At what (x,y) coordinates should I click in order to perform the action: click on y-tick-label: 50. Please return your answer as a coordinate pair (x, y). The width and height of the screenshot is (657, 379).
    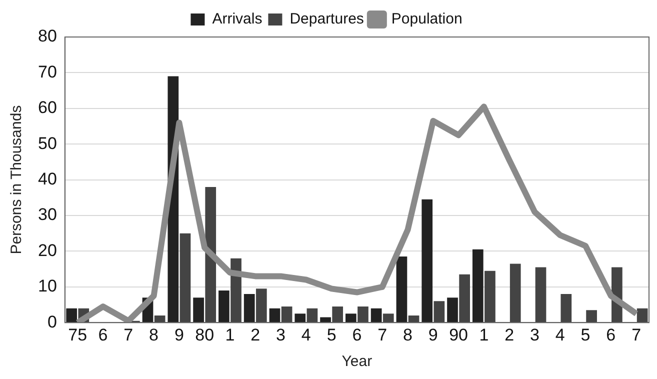
    Looking at the image, I should click on (47, 143).